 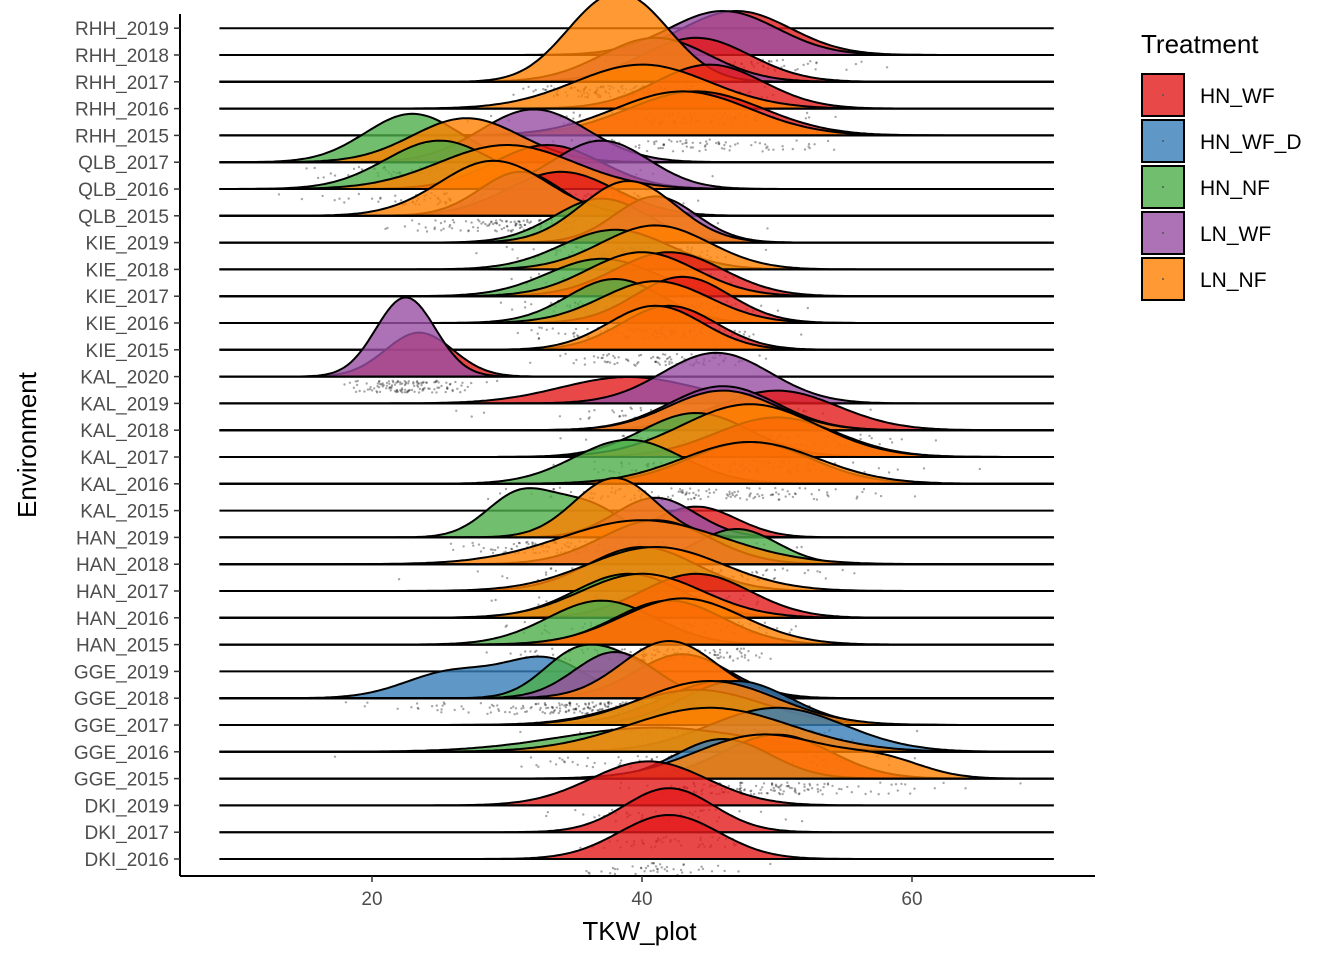 I want to click on legend-label-HN_WF: HN_WF, so click(x=1237, y=96).